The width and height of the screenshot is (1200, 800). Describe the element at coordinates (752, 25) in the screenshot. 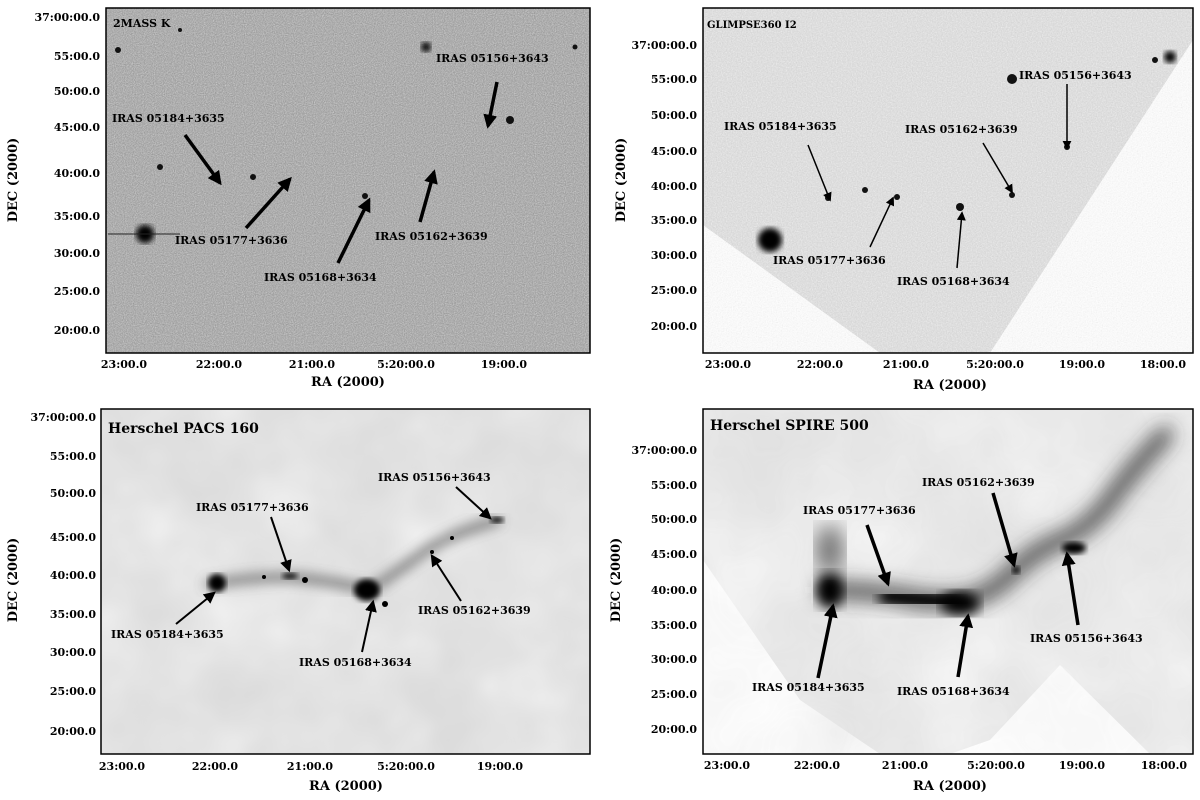

I see `panel-title: GLIMPSE360 I2` at that location.